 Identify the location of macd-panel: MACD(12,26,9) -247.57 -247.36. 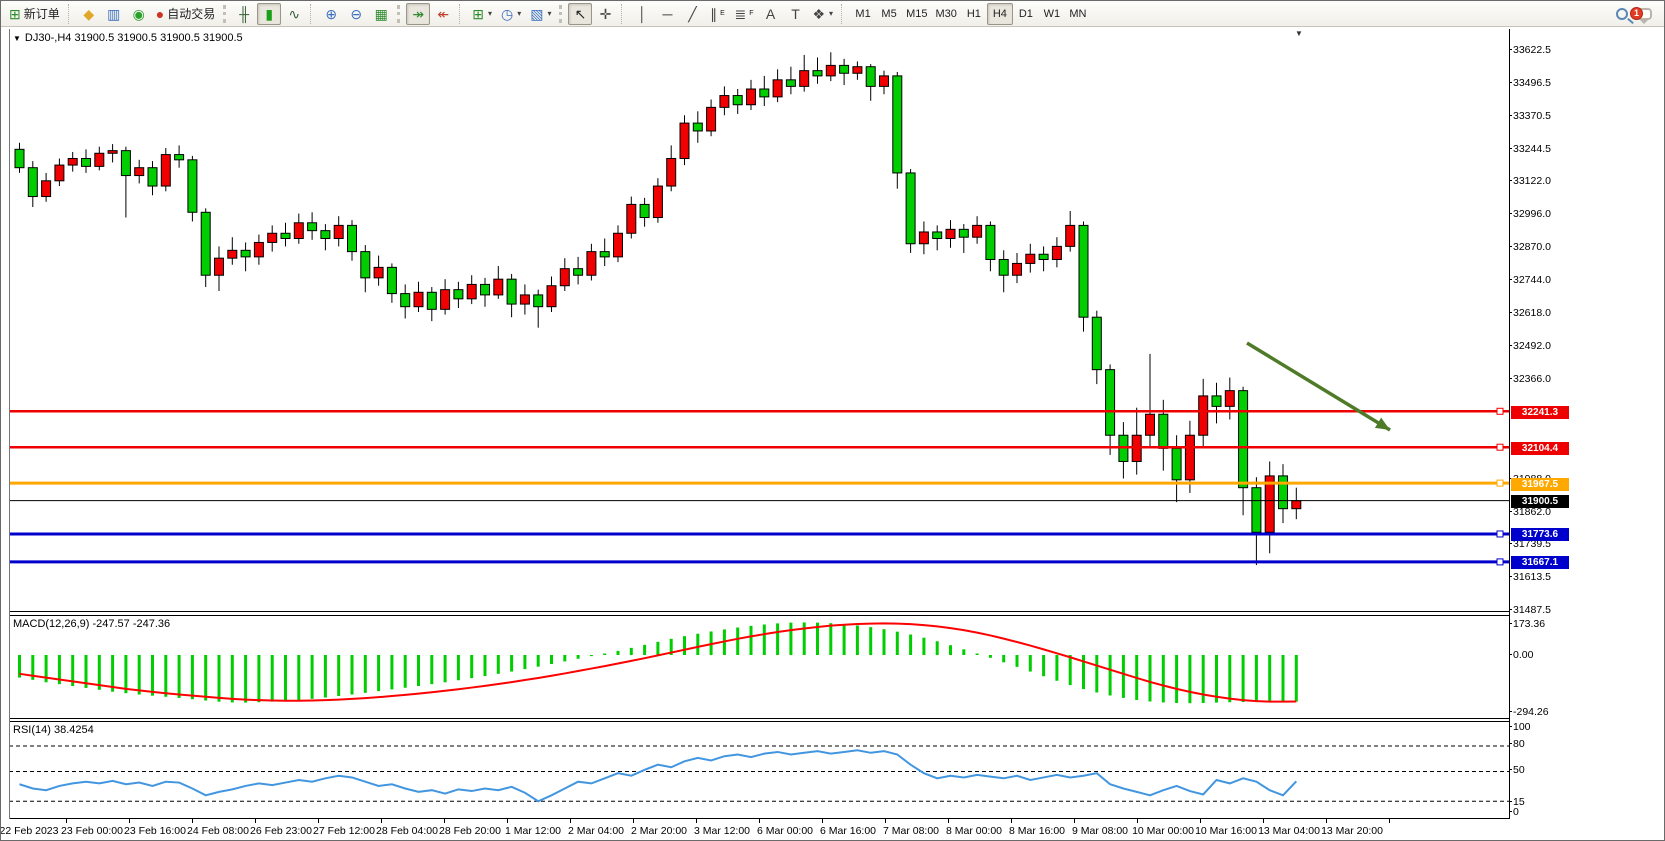
(759, 667).